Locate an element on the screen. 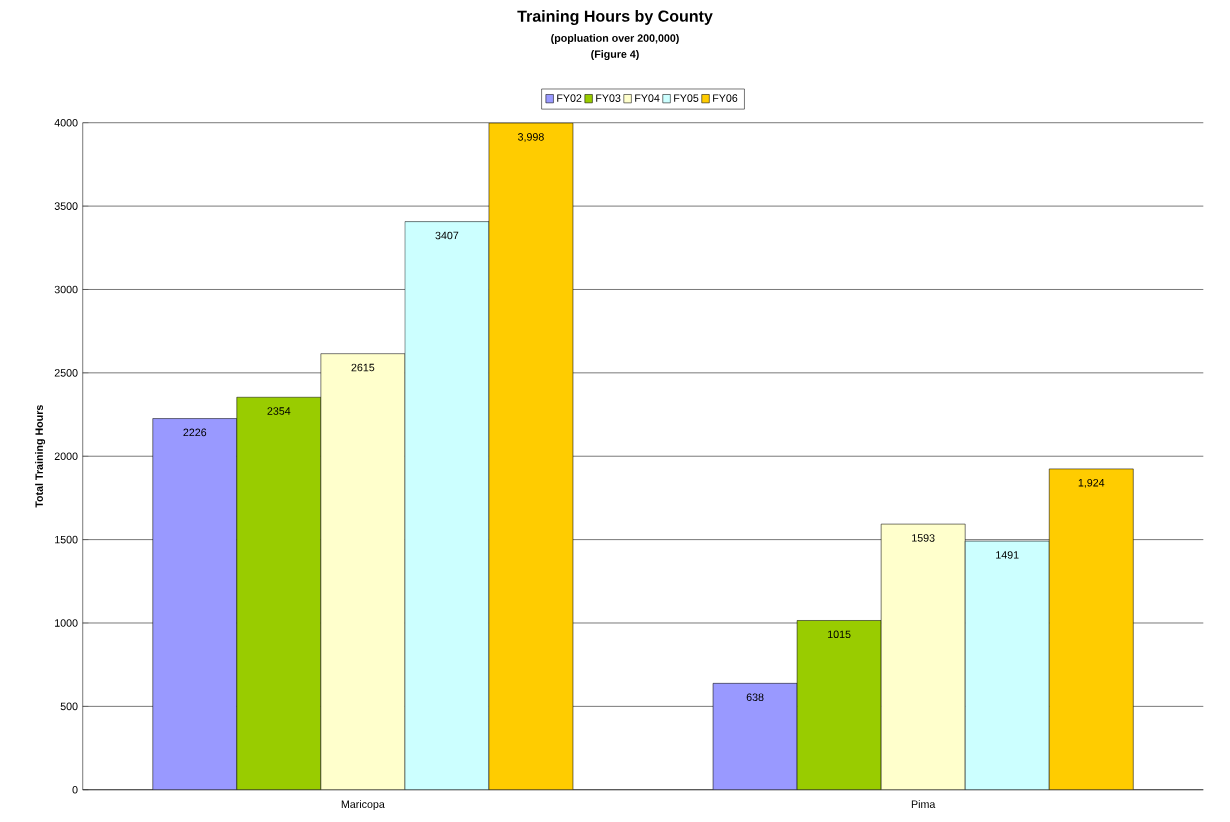 The height and width of the screenshot is (822, 1230). y-tick-label: 3500 is located at coordinates (66, 206).